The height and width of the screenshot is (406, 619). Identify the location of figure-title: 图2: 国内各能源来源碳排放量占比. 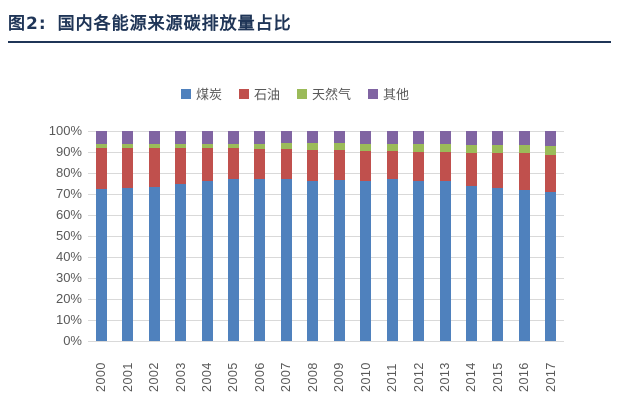
(150, 21).